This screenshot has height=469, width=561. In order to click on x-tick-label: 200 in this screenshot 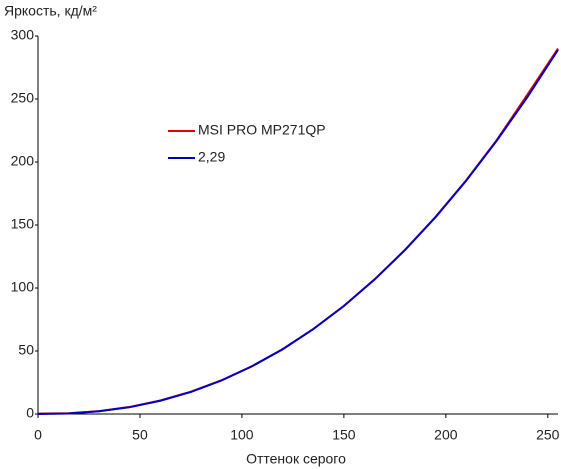, I will do `click(446, 435)`.